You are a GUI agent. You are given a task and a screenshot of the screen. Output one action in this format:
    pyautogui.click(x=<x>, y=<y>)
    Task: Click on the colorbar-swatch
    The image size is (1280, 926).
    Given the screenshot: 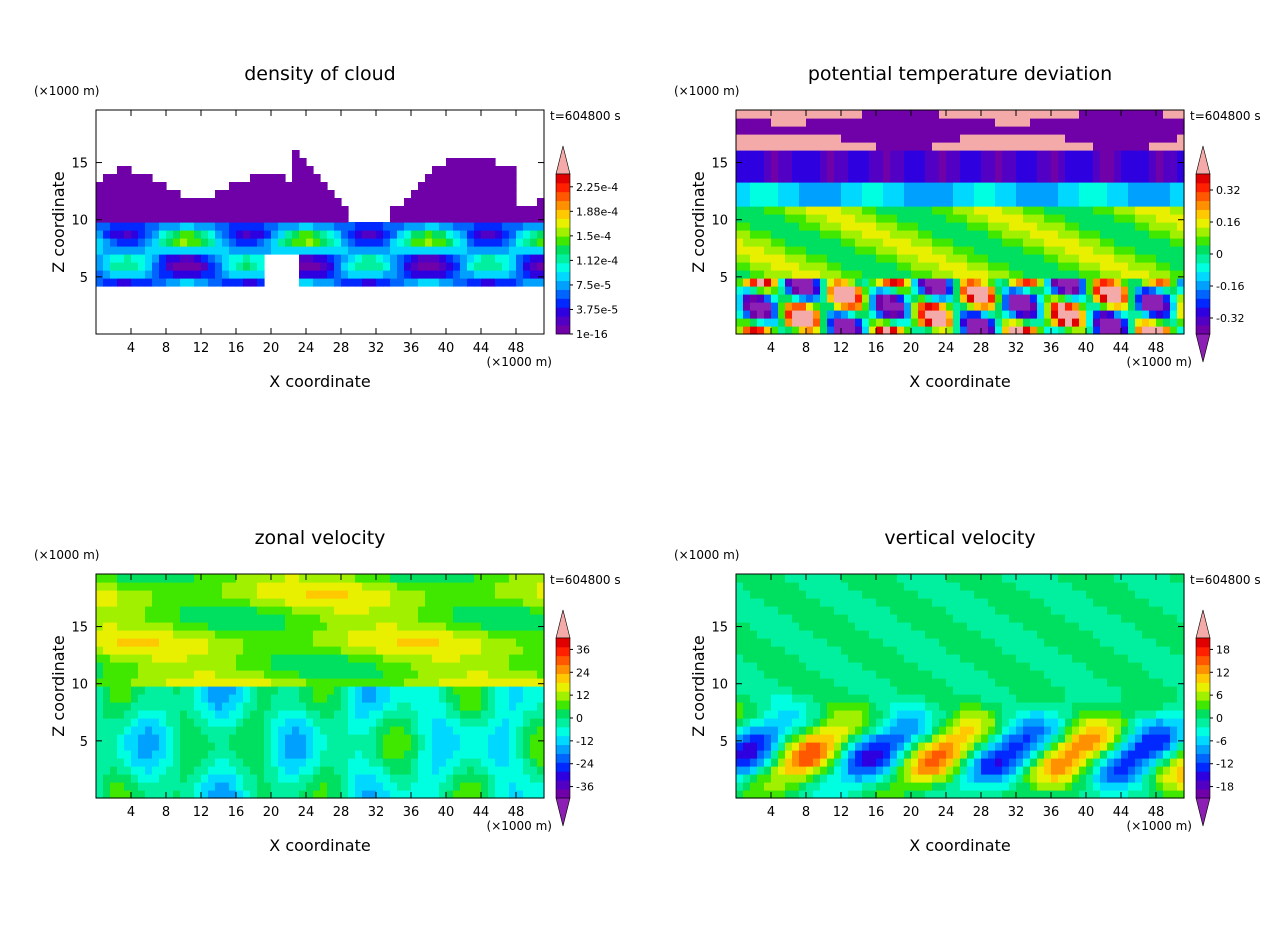 What is the action you would take?
    pyautogui.click(x=563, y=643)
    